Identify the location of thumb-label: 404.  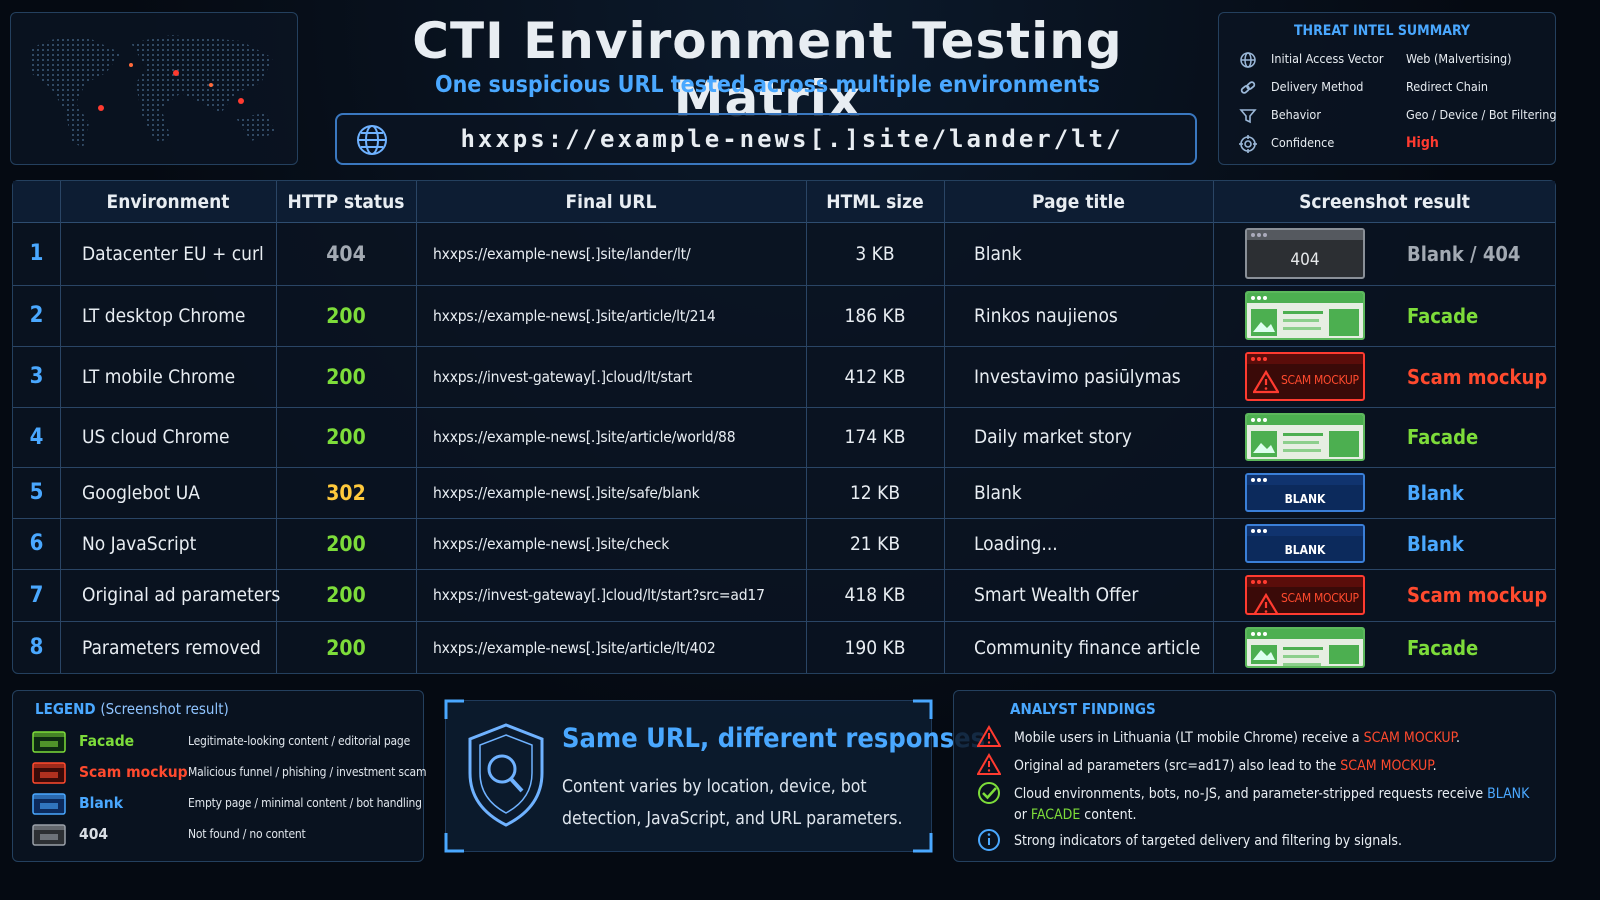
(1305, 259).